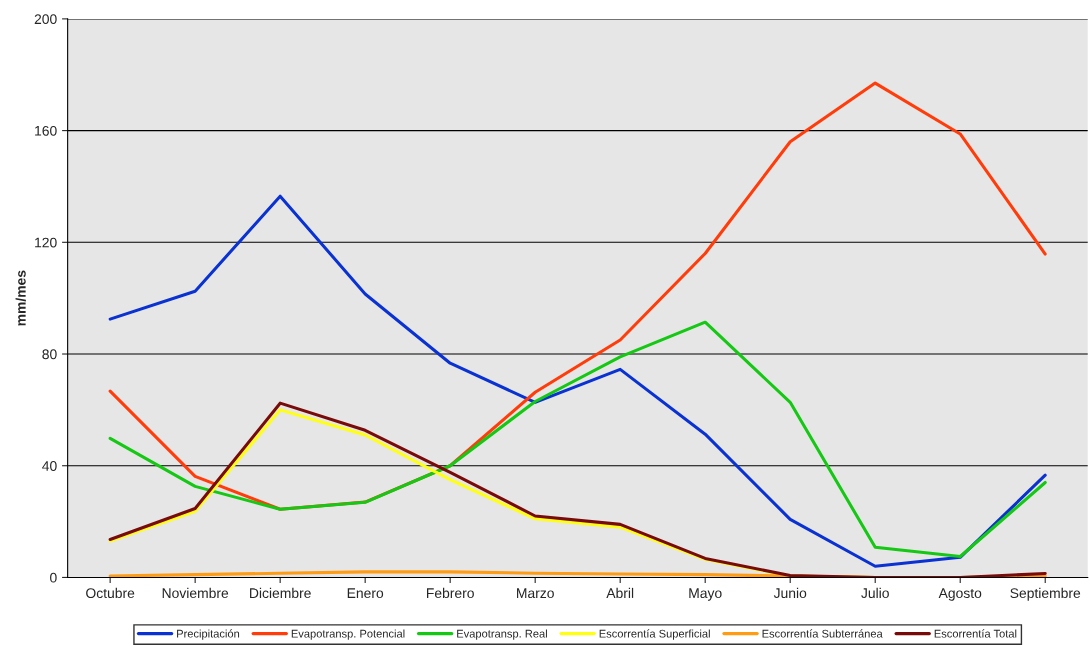 This screenshot has width=1091, height=651. Describe the element at coordinates (535, 593) in the screenshot. I see `x-tick-label: Marzo` at that location.